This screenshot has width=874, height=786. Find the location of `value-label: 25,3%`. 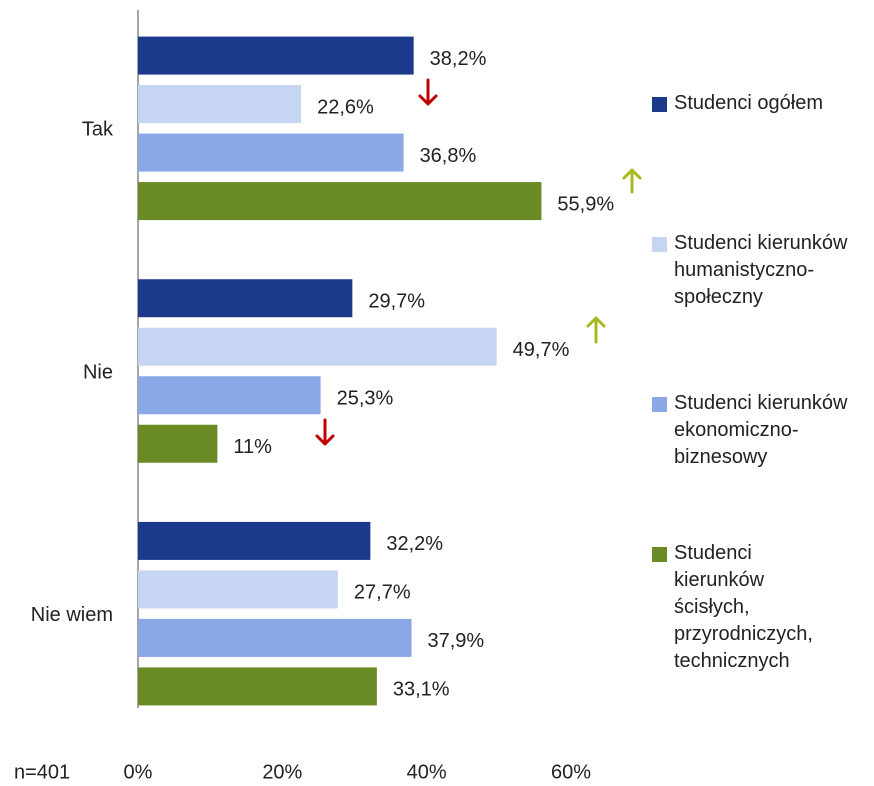

value-label: 25,3% is located at coordinates (365, 399).